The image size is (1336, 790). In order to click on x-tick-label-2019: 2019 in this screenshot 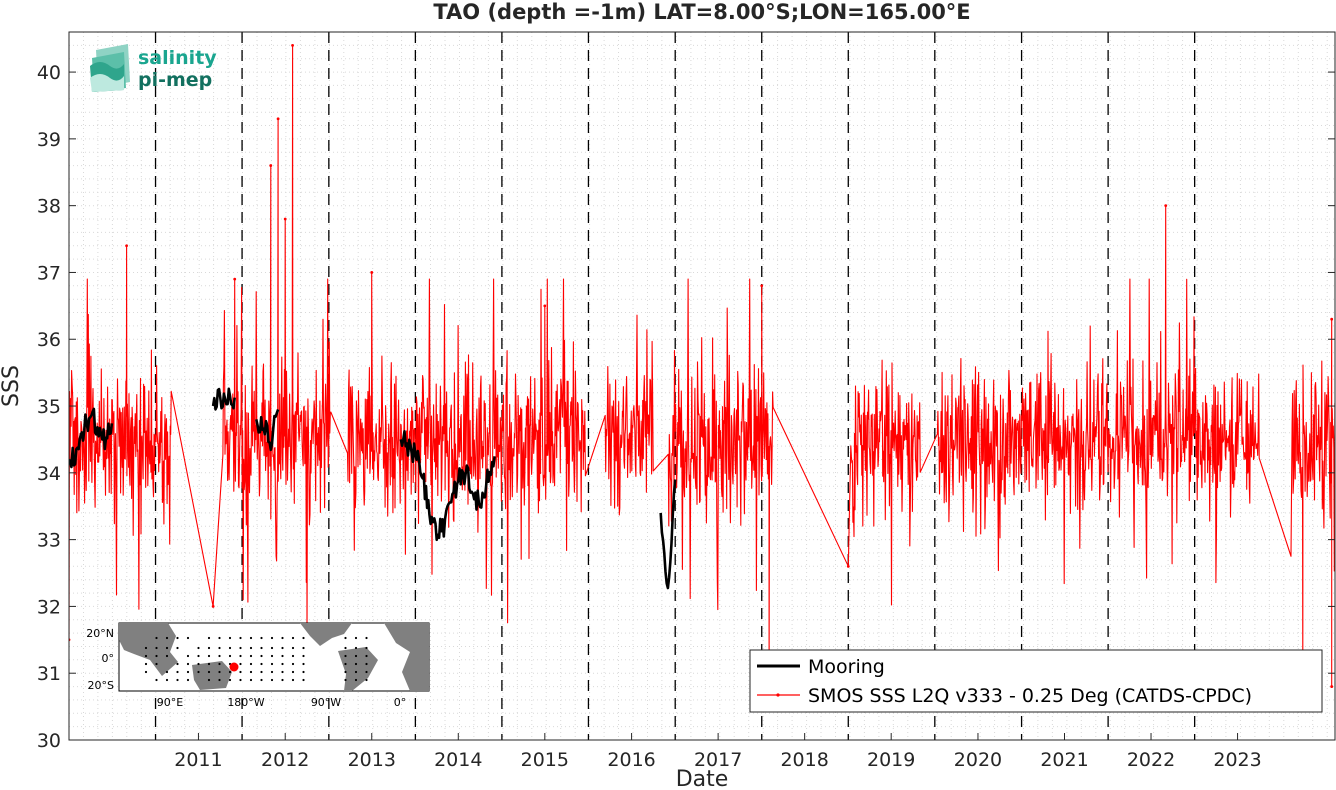, I will do `click(891, 760)`.